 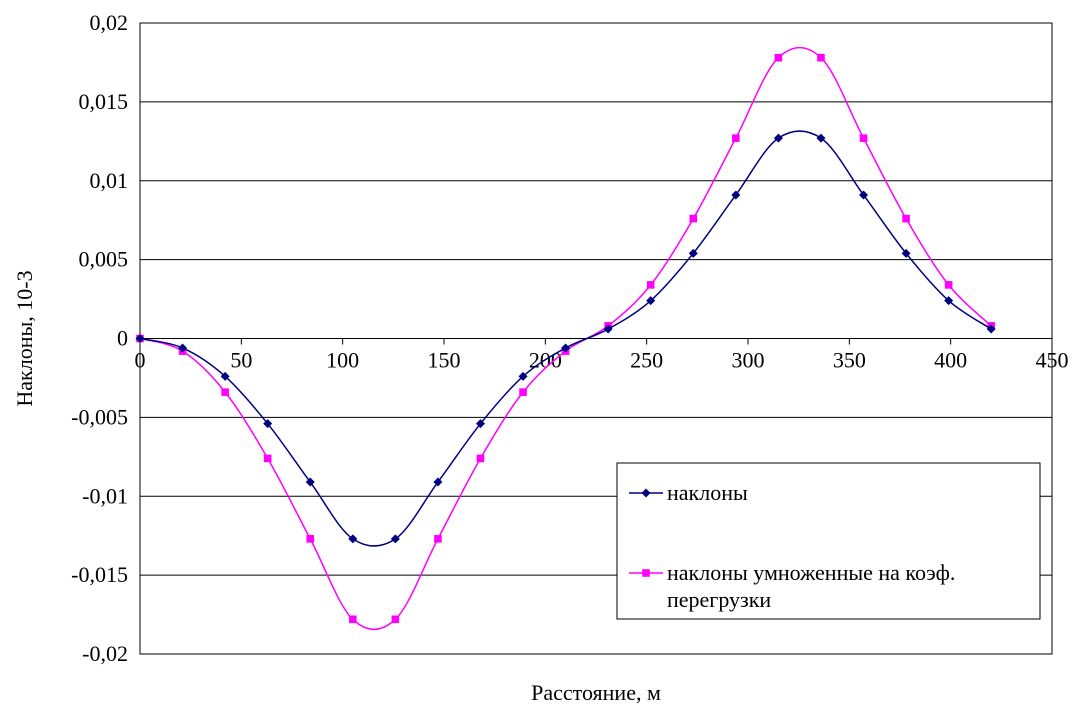 I want to click on x-tick-label: 150, so click(x=444, y=360).